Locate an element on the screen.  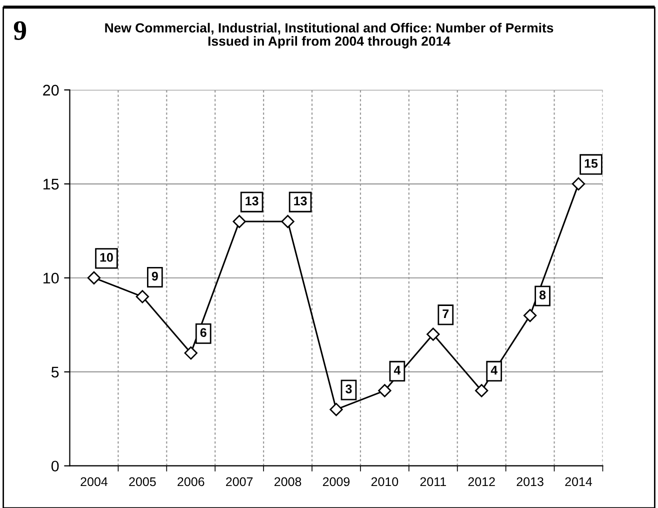
x-tick-label: 2010 is located at coordinates (384, 481).